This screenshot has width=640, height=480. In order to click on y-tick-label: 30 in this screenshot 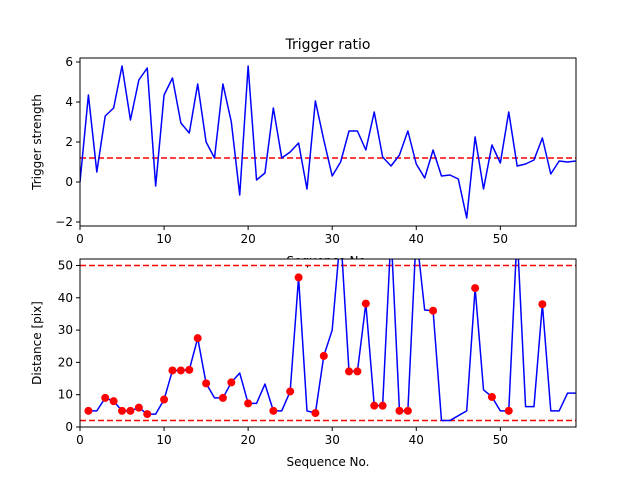, I will do `click(65, 330)`.